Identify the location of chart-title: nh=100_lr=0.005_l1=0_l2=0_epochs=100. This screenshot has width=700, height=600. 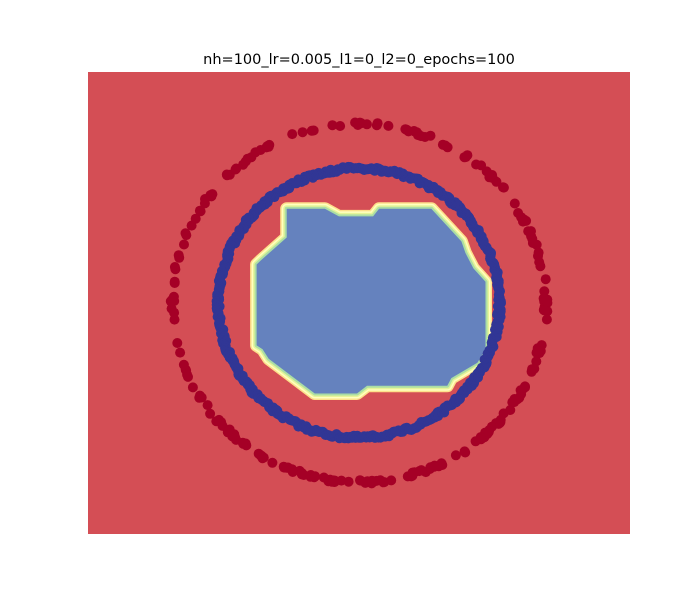
(359, 60).